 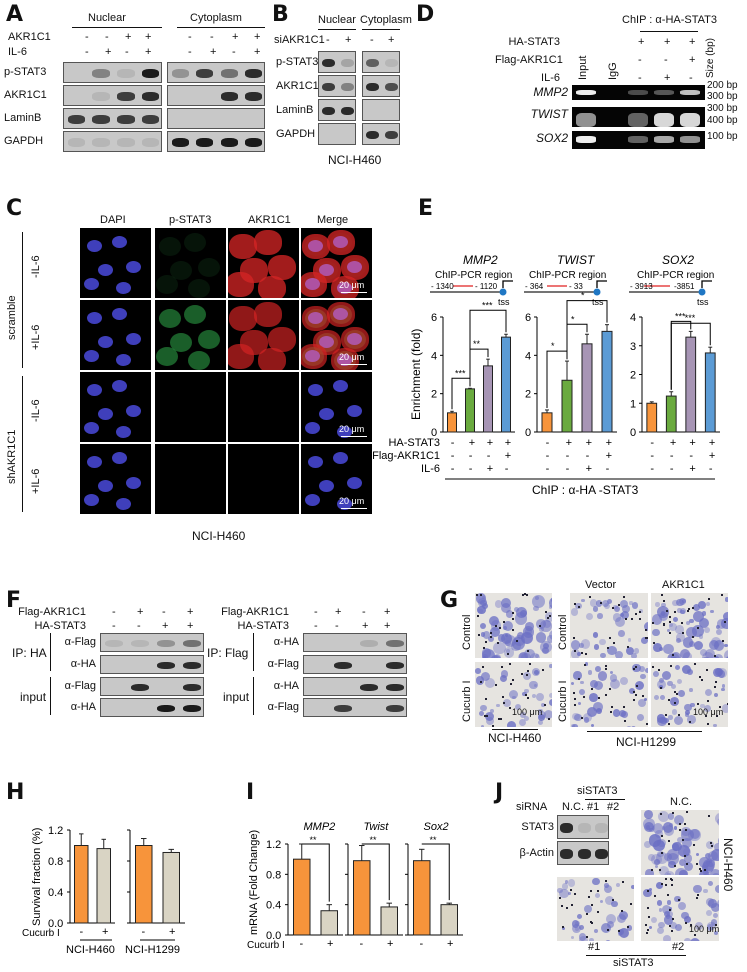 What do you see at coordinates (250, 792) in the screenshot?
I see `panel-label-i: I` at bounding box center [250, 792].